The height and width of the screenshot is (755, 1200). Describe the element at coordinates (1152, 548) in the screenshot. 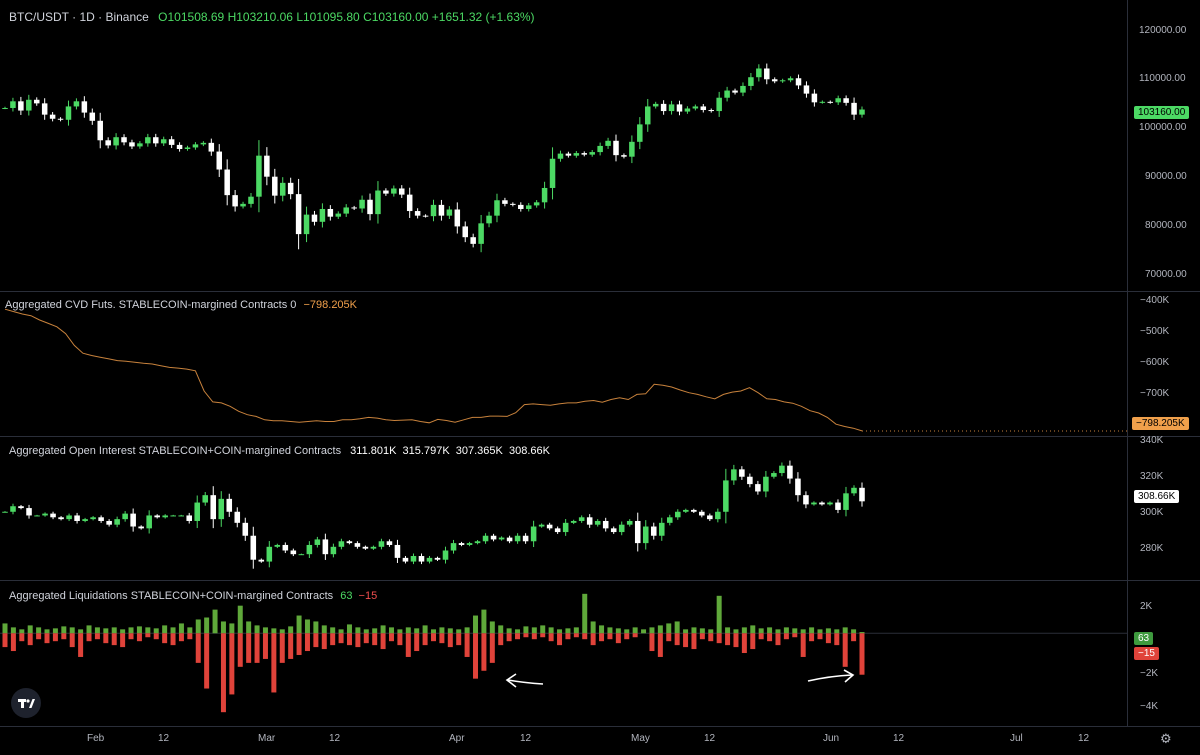

I see `oi-tick: 280K` at that location.